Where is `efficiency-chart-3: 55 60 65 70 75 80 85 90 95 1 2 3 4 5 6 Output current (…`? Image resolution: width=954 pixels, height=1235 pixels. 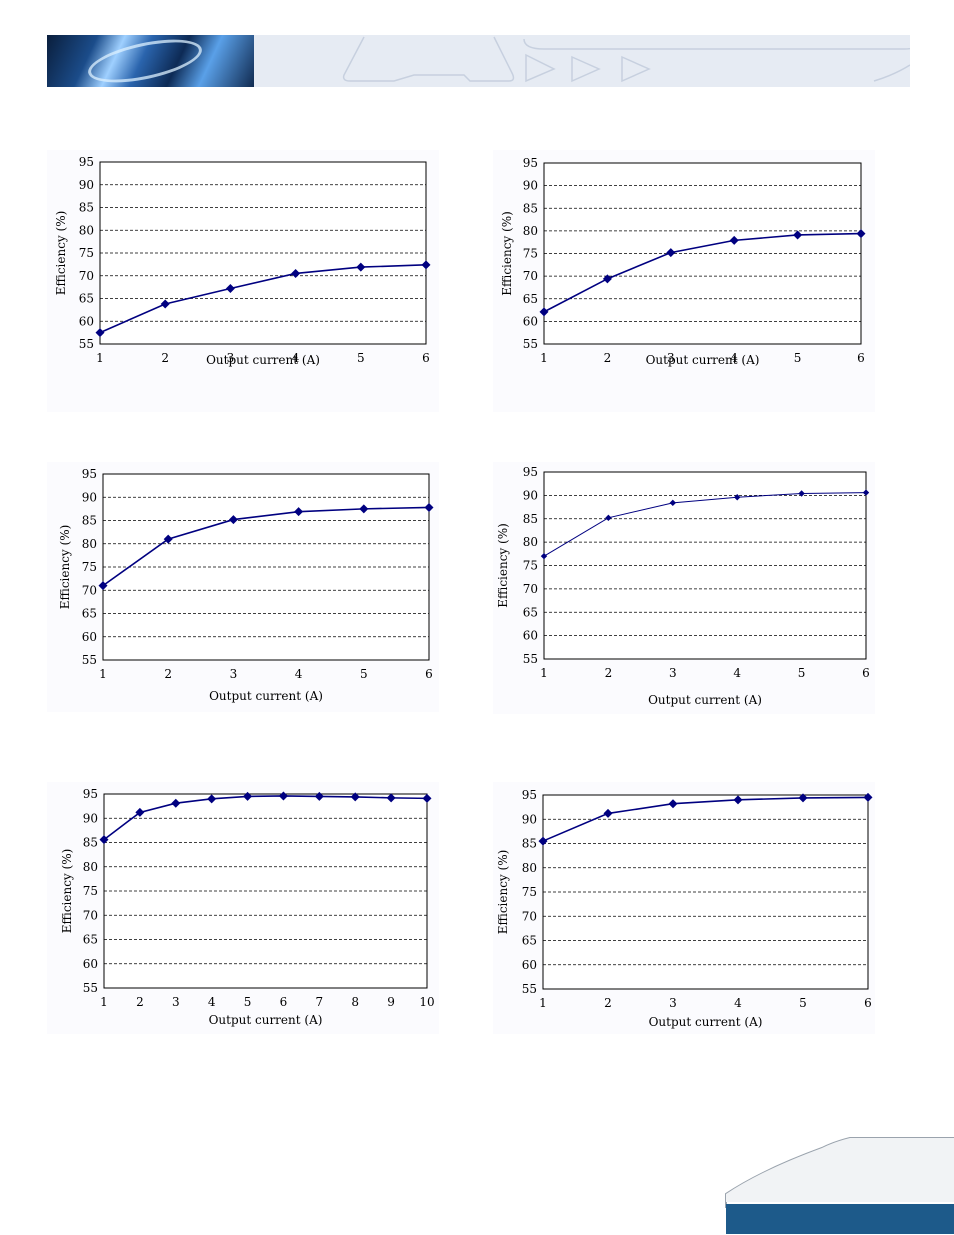
efficiency-chart-3: 55 60 65 70 75 80 85 90 95 1 2 3 4 5 6 Output current (… is located at coordinates (243, 587).